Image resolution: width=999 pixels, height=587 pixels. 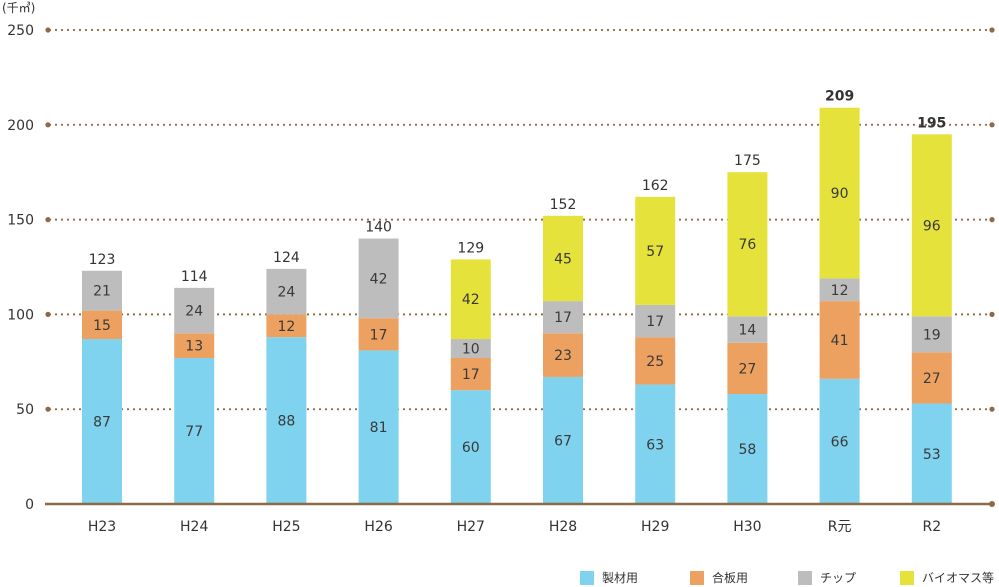 I want to click on x-tick-label: H30, so click(x=747, y=527).